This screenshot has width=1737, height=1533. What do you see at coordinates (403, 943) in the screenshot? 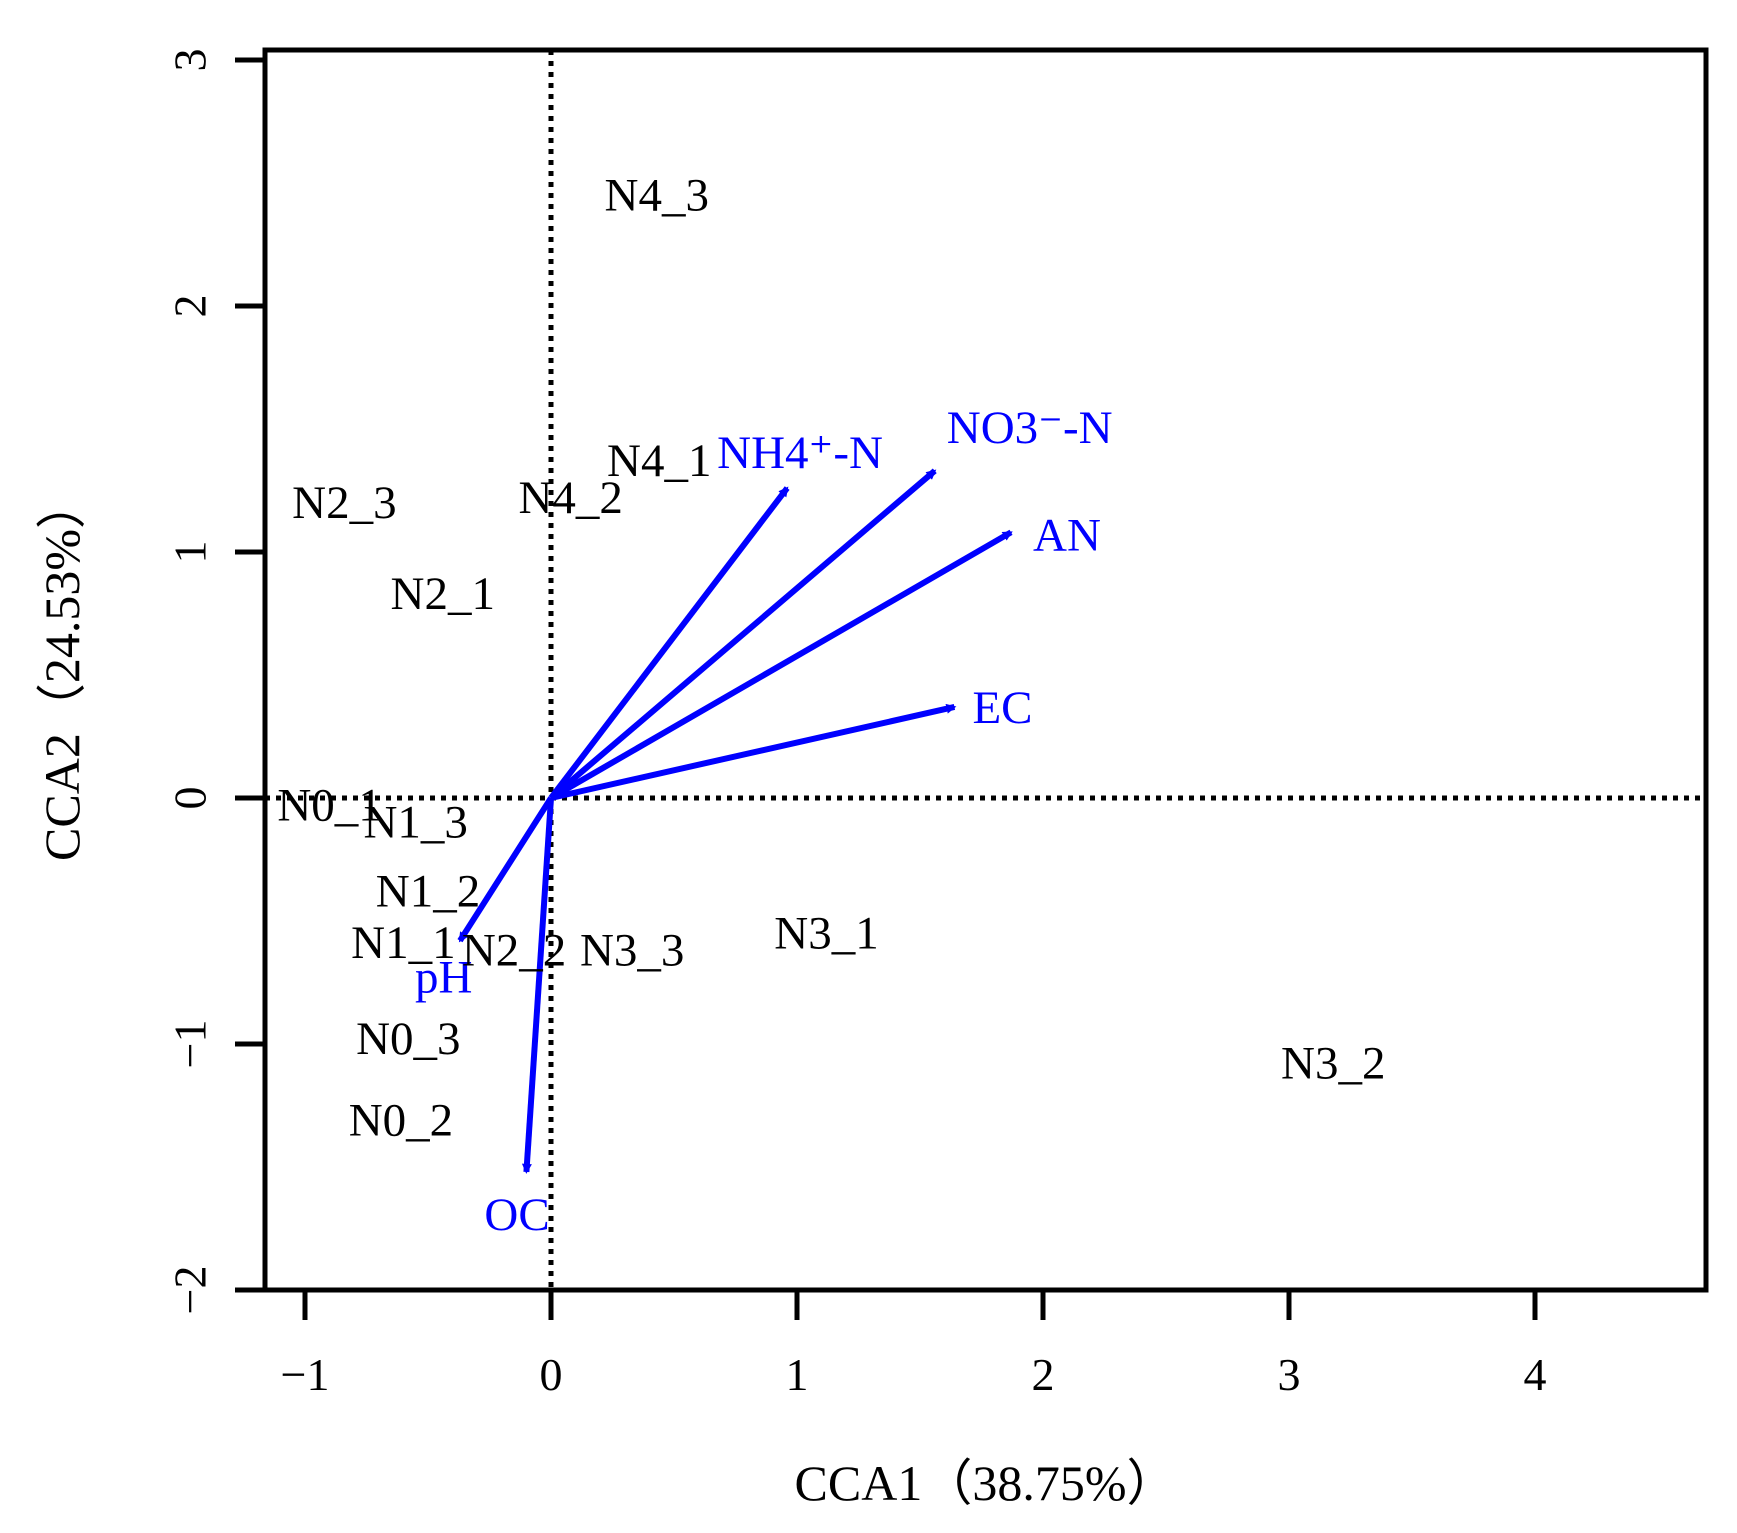
I see `site-label: N1_1` at bounding box center [403, 943].